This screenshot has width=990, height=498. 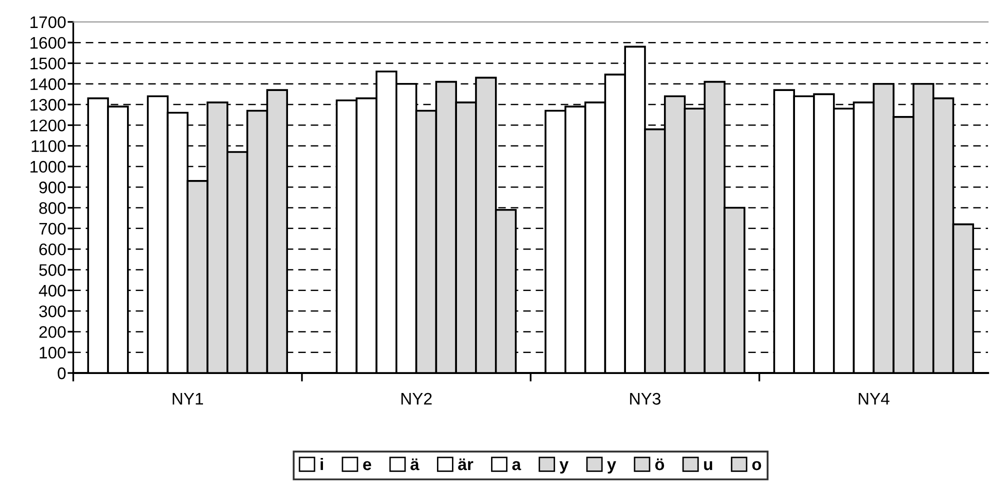 I want to click on legend-label: a, so click(x=517, y=465).